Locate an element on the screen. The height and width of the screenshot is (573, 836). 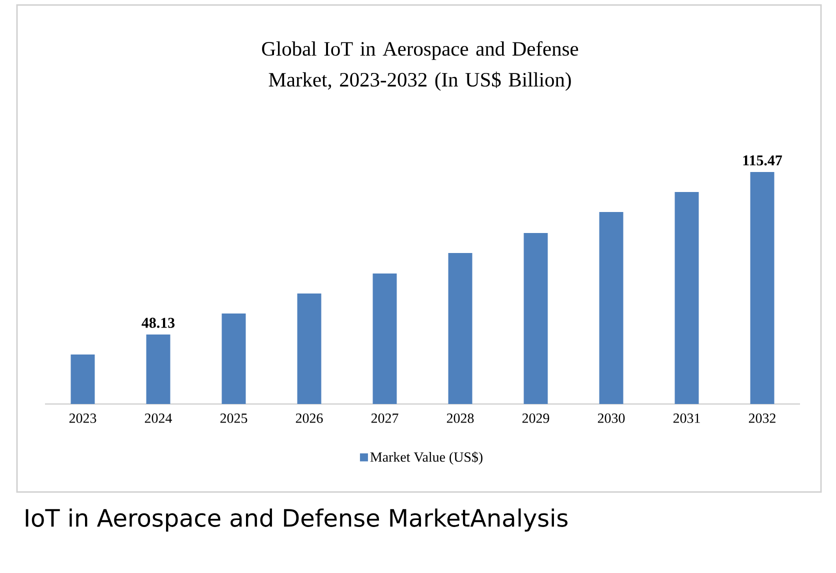
x-tick-label: 2031 is located at coordinates (686, 418).